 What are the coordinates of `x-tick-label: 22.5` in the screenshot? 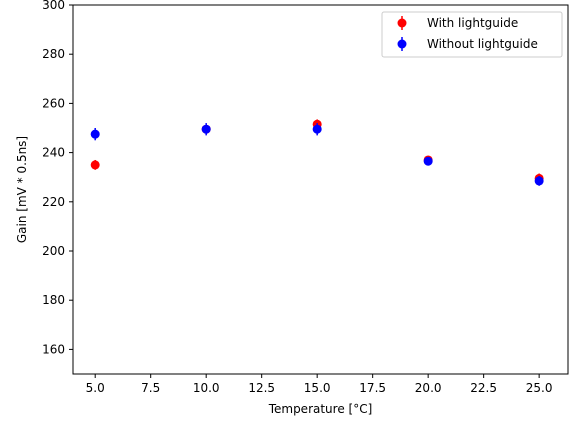 It's located at (483, 388).